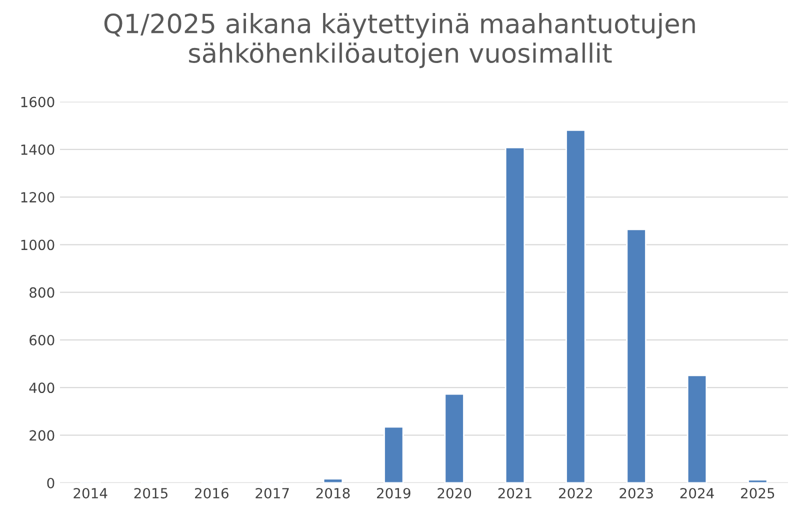  What do you see at coordinates (37, 149) in the screenshot?
I see `y-tick-label: 1400` at bounding box center [37, 149].